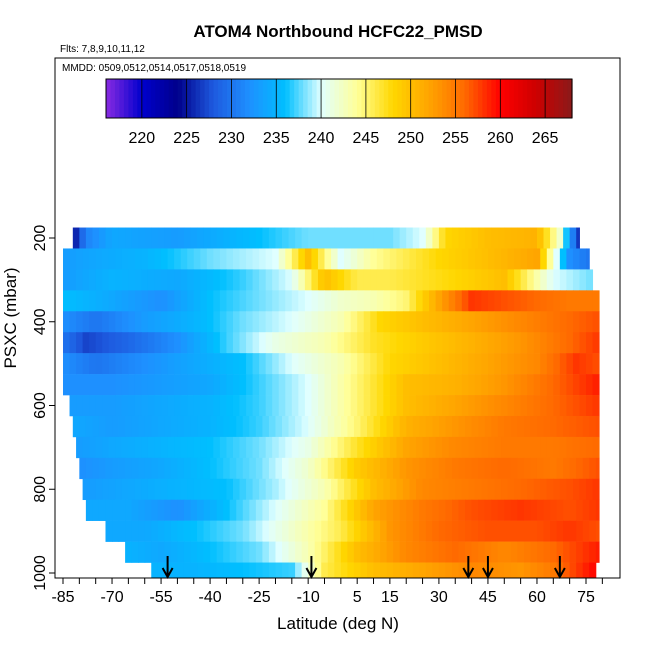 This screenshot has height=650, width=650. Describe the element at coordinates (500, 138) in the screenshot. I see `colorbar-tick-label: 260` at that location.